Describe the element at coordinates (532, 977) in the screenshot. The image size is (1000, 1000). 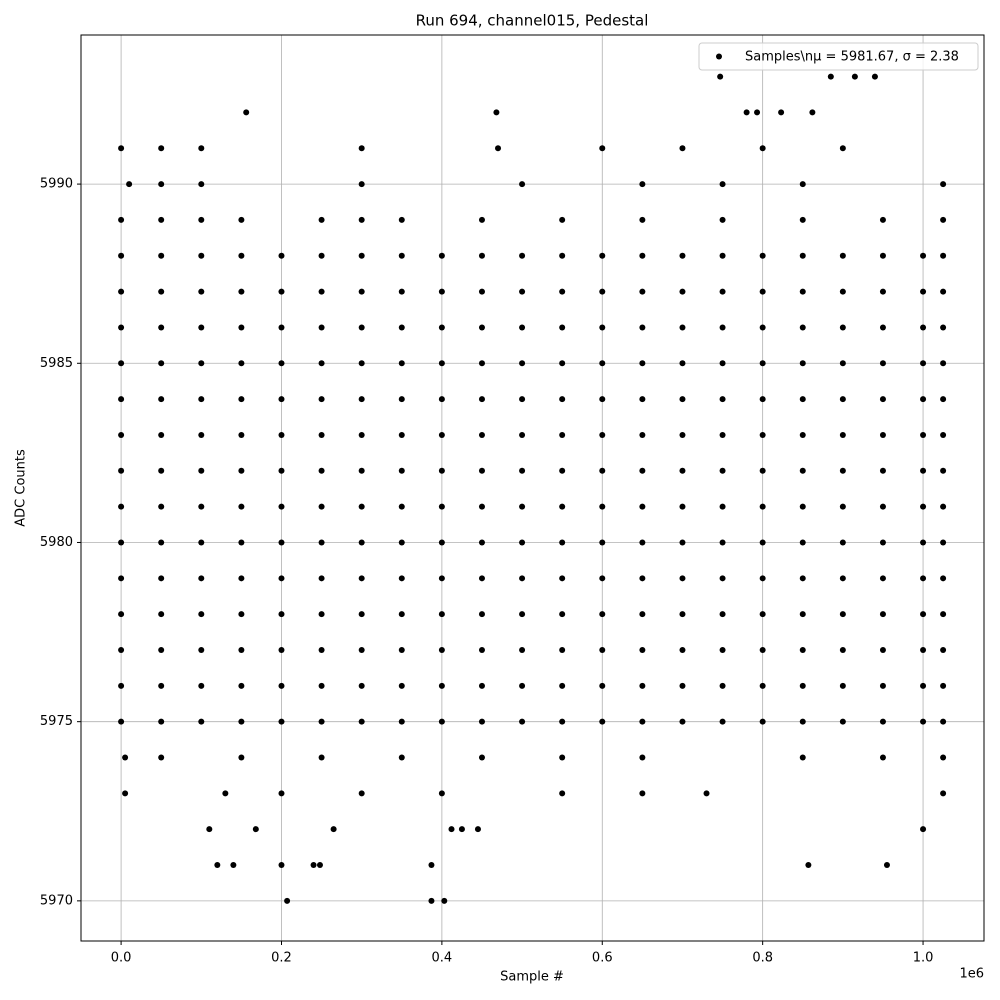
I see `x-axis-label: Sample #` at that location.